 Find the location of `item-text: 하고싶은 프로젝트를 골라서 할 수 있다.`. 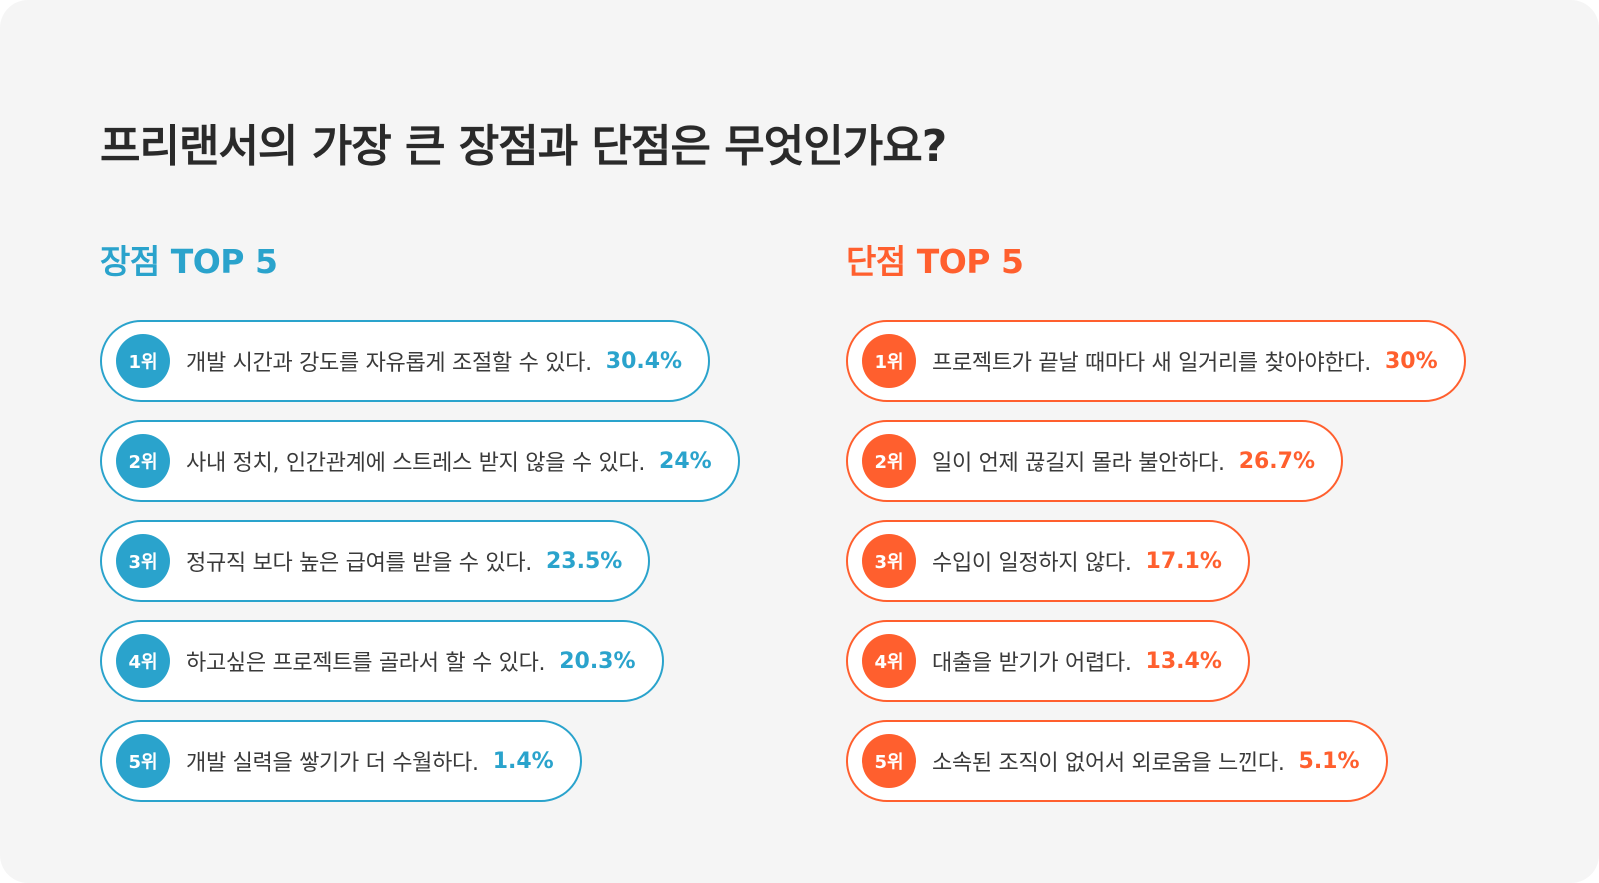

item-text: 하고싶은 프로젝트를 골라서 할 수 있다. is located at coordinates (366, 663).